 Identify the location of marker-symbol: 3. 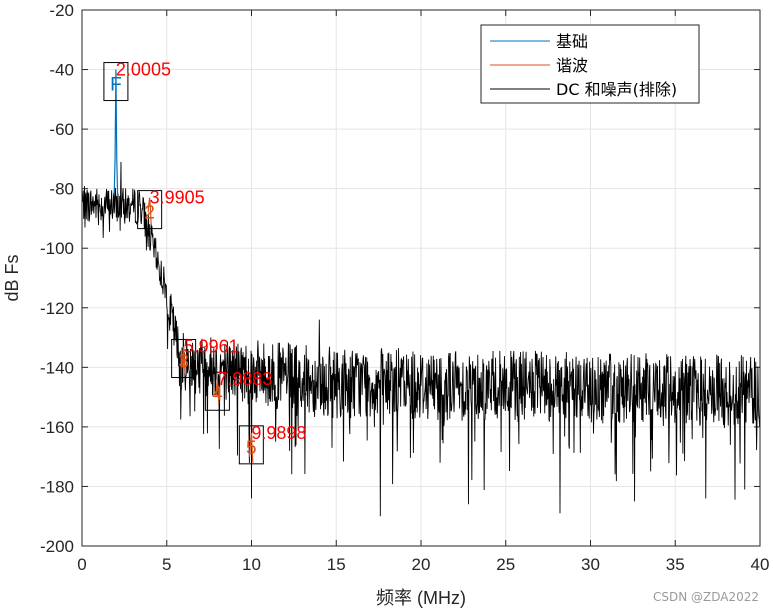
(183, 361).